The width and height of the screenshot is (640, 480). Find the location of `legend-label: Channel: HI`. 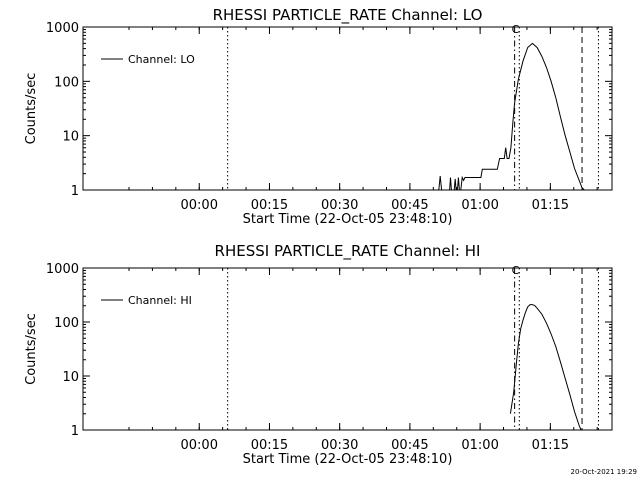

legend-label: Channel: HI is located at coordinates (160, 300).